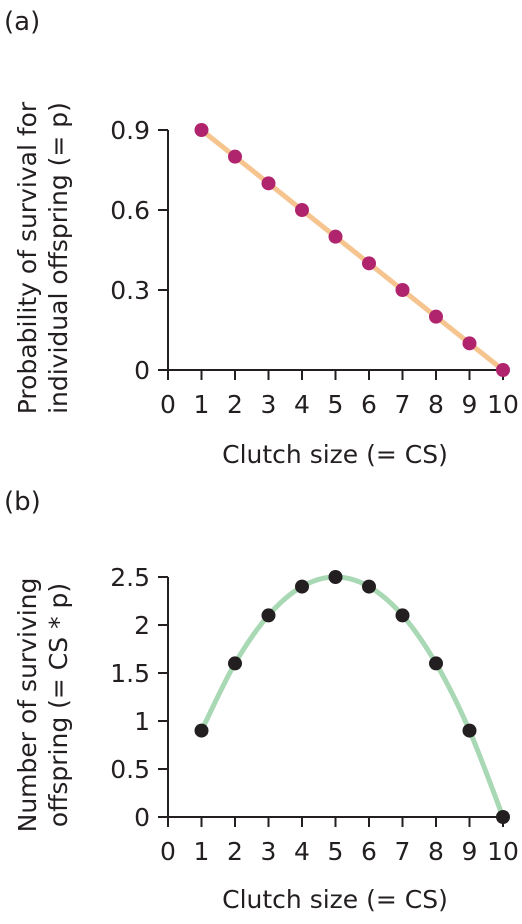  Describe the element at coordinates (58, 705) in the screenshot. I see `y-axis-title-b-line2: offspring (= CS * p)` at that location.